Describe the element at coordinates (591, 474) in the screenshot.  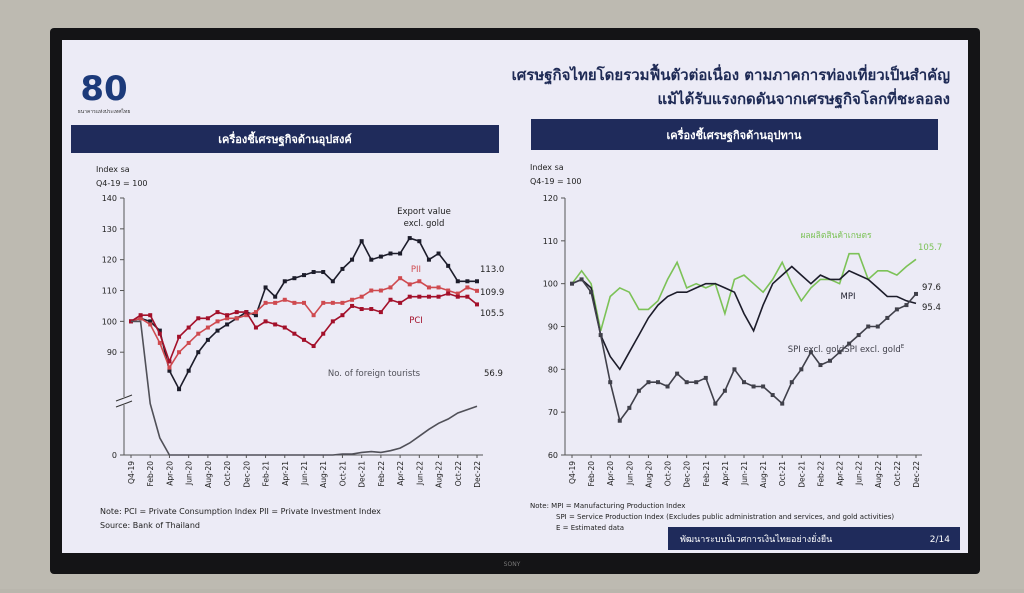
I see `x-tick-label: Feb-20` at that location.